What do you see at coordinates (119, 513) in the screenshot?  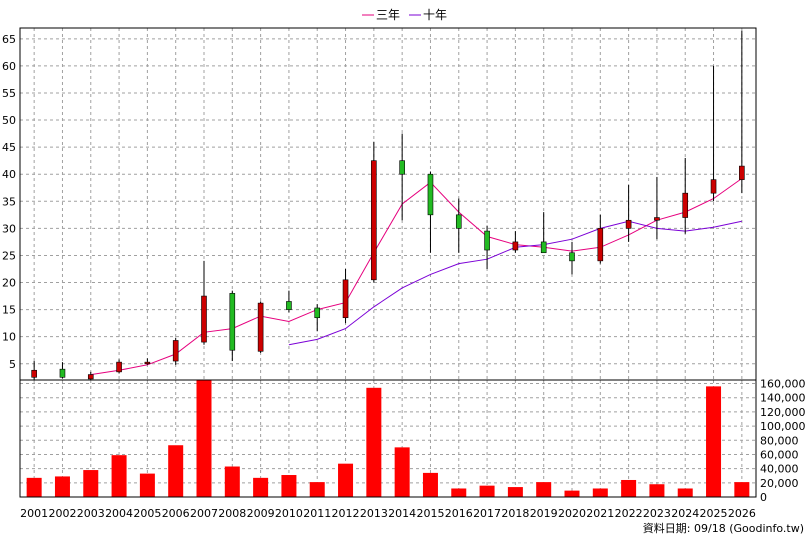 I see `x-tick-label: 2004` at bounding box center [119, 513].